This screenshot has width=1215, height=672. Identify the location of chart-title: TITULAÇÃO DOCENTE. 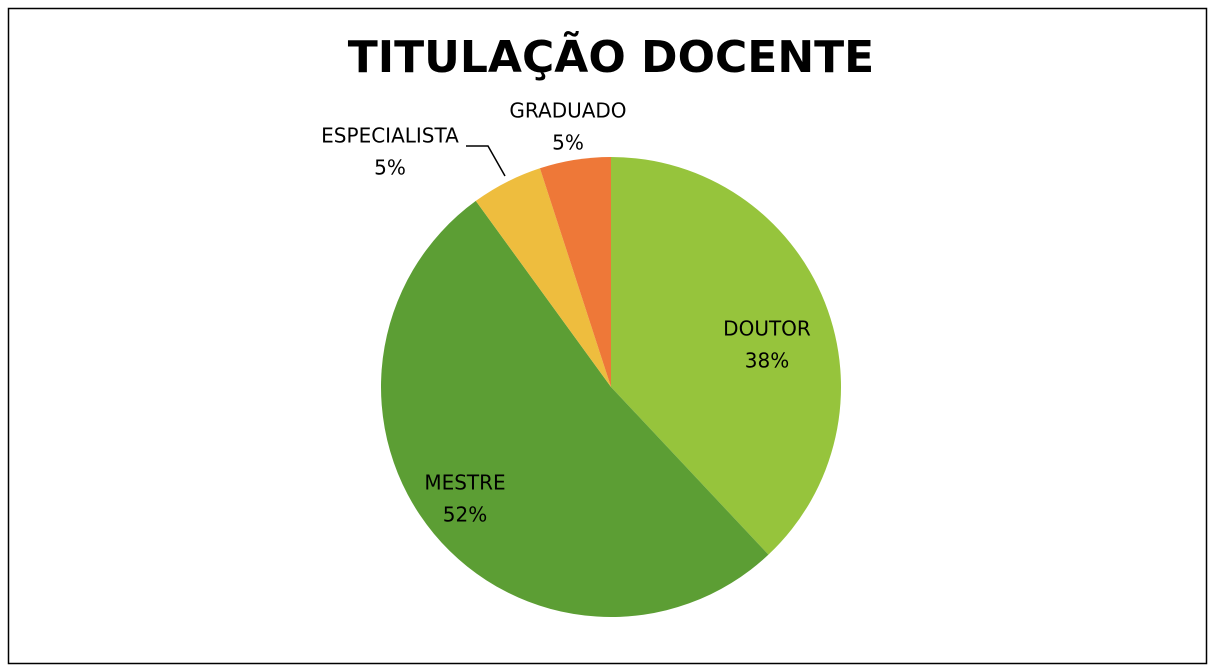
(611, 56).